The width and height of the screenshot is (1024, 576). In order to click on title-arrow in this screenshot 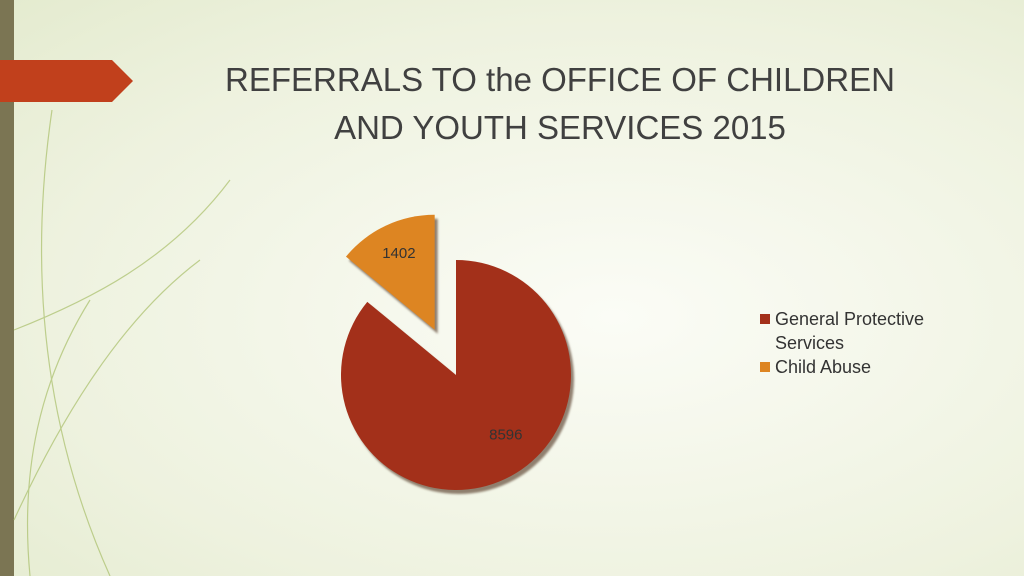, I will do `click(66, 81)`.